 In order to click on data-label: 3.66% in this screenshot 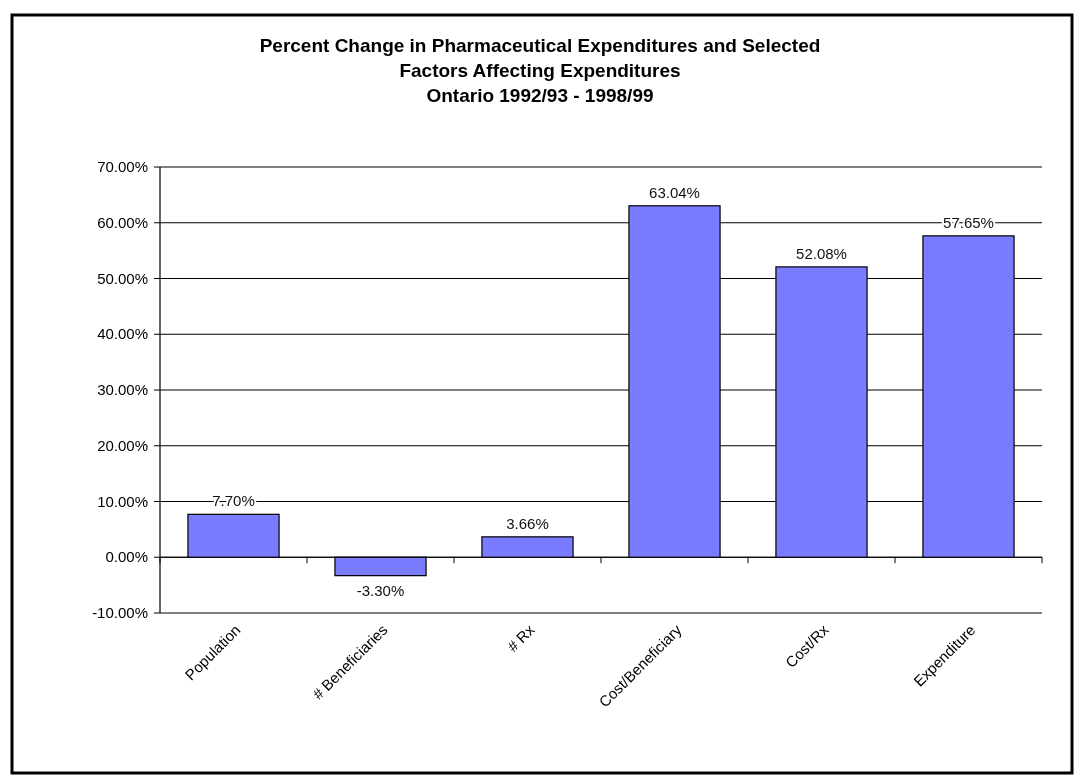, I will do `click(527, 523)`.